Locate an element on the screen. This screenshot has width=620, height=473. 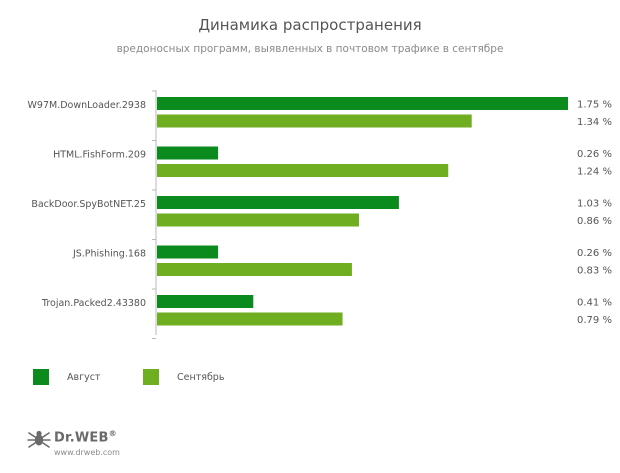
legend-item-august: Август is located at coordinates (66, 377).